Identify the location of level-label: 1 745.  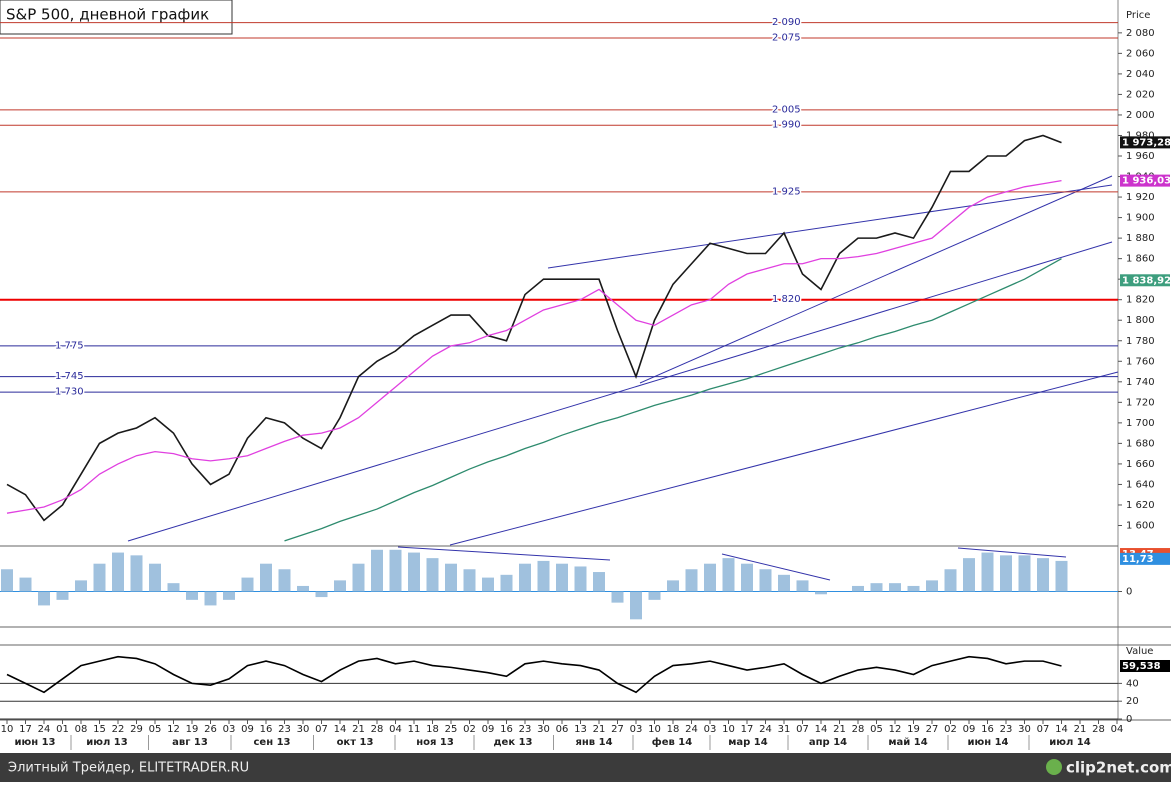
(69, 376).